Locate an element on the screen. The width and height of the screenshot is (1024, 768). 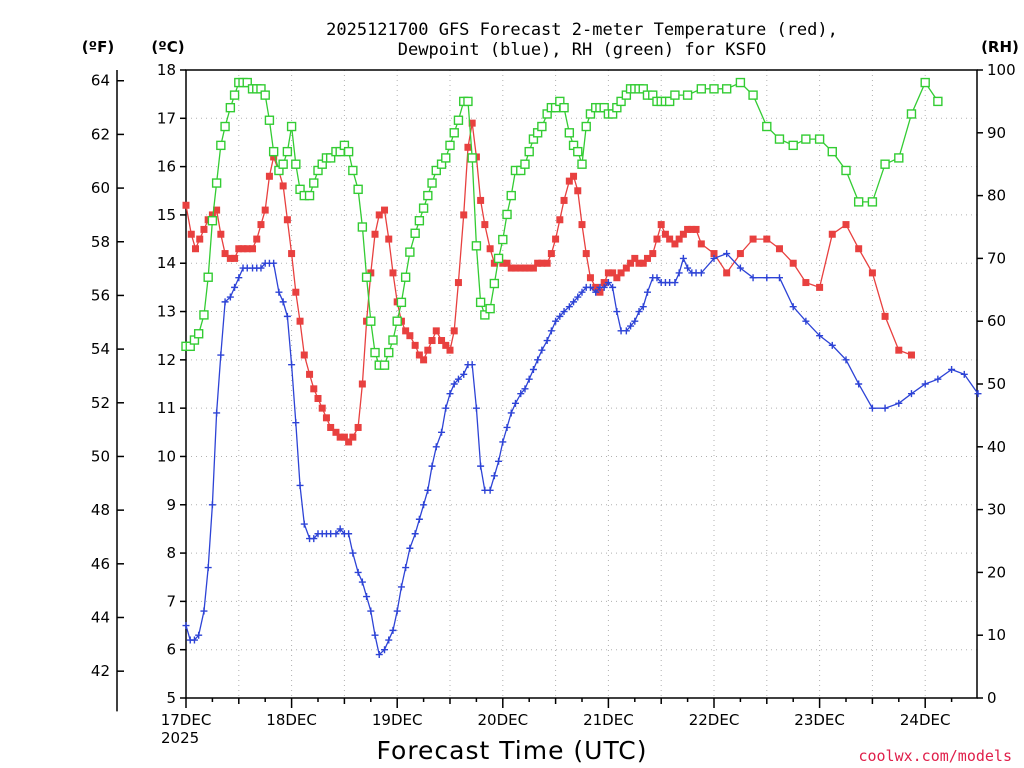
fahrenheit-tick-label: 56 is located at coordinates (100, 295).